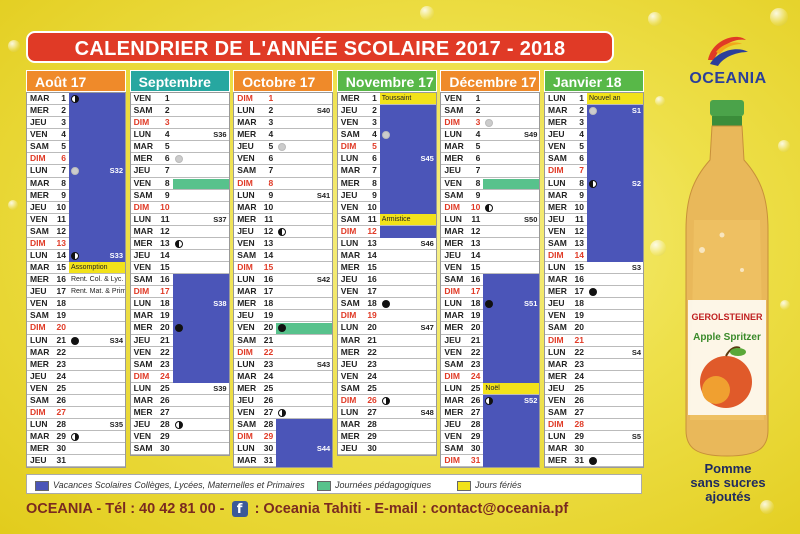 This screenshot has height=534, width=800. I want to click on day-number: 30, so click(61, 448).